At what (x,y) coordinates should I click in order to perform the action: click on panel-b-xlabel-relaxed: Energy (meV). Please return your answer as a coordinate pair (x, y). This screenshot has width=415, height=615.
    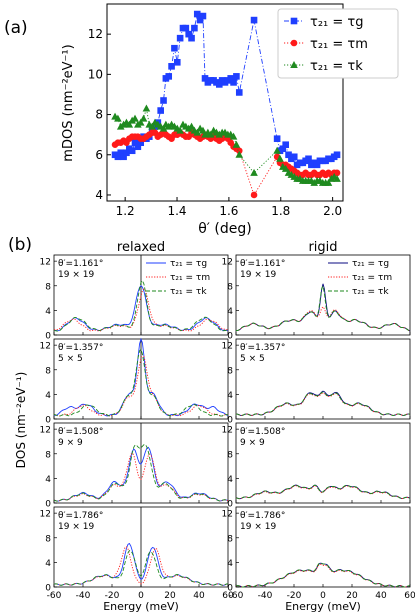
    Looking at the image, I should click on (141, 606).